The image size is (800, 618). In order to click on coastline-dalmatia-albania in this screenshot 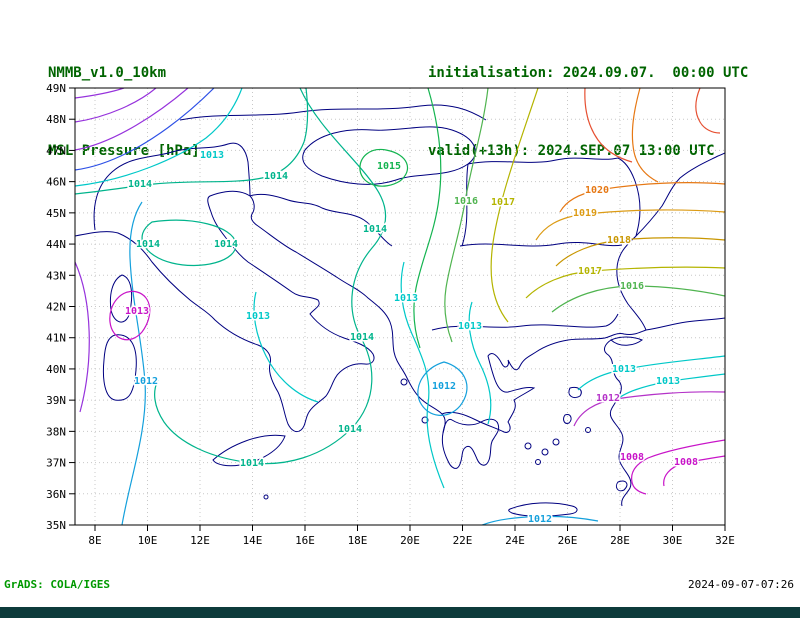, I will do `click(347, 314)`.